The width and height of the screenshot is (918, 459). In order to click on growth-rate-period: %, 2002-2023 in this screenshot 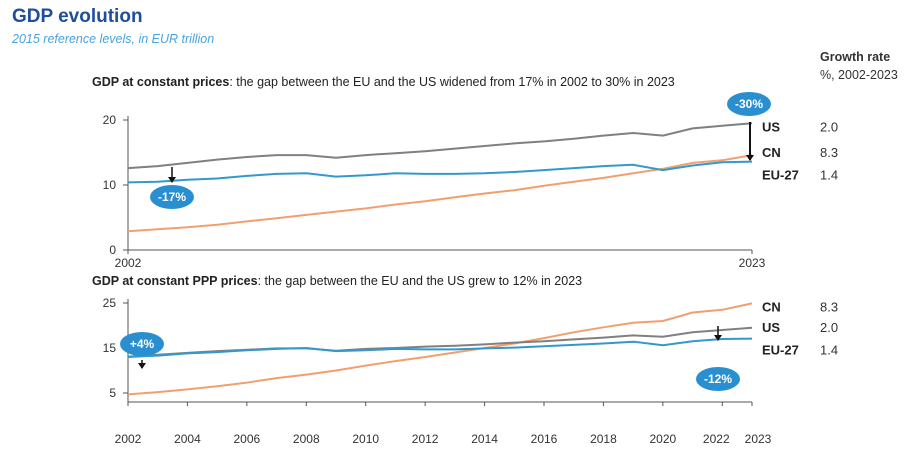, I will do `click(859, 75)`.